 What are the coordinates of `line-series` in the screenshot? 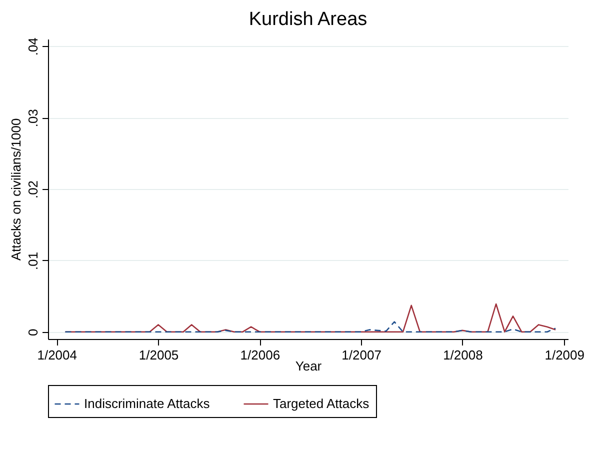 It's located at (310, 327).